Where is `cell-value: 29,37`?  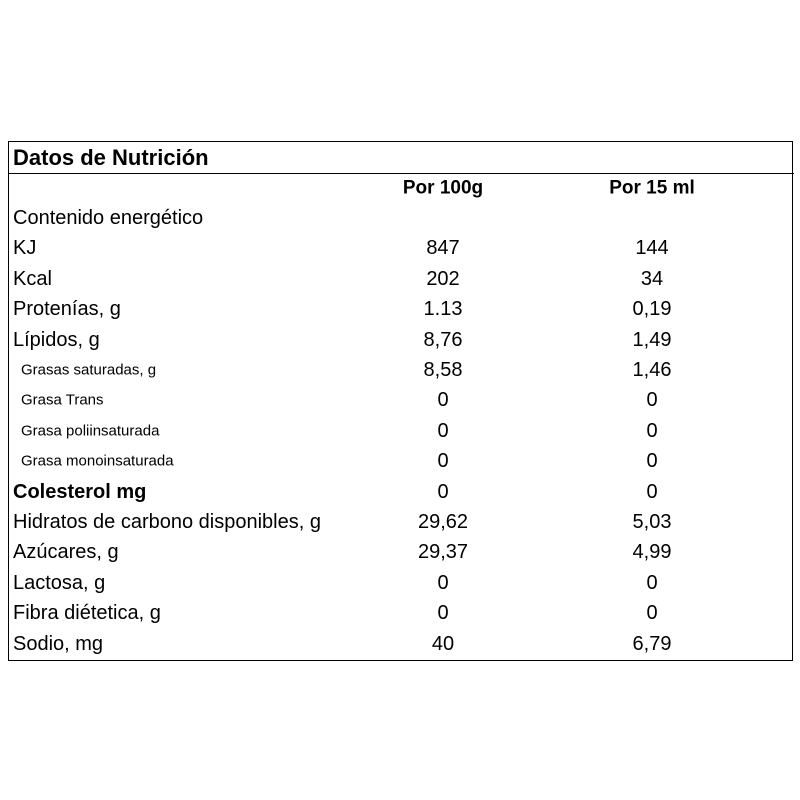
cell-value: 29,37 is located at coordinates (443, 552).